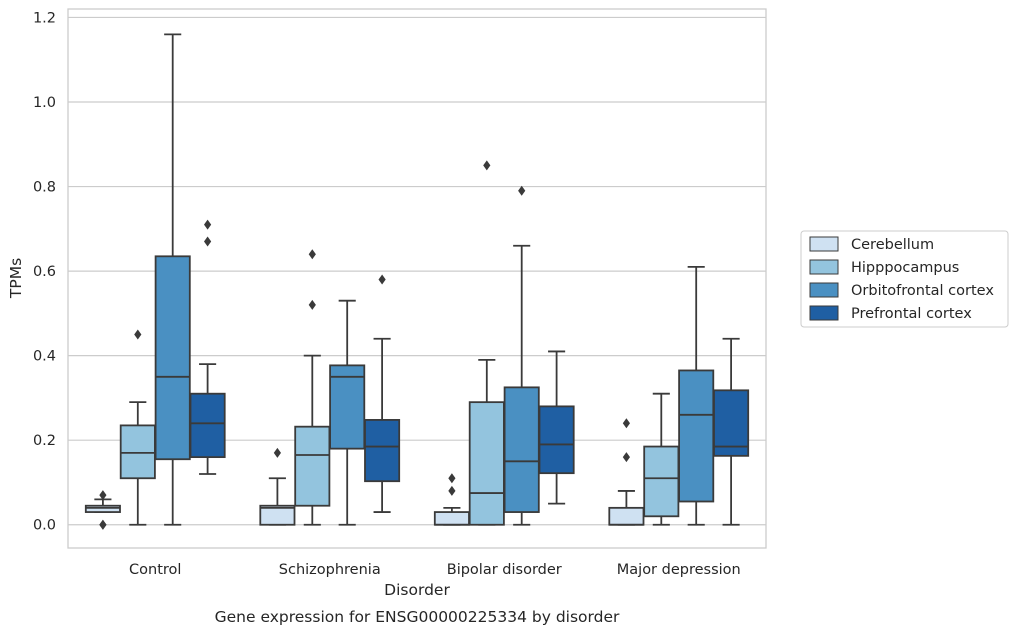 This screenshot has height=634, width=1018. Describe the element at coordinates (44, 188) in the screenshot. I see `y-tick-label: 0.8` at that location.